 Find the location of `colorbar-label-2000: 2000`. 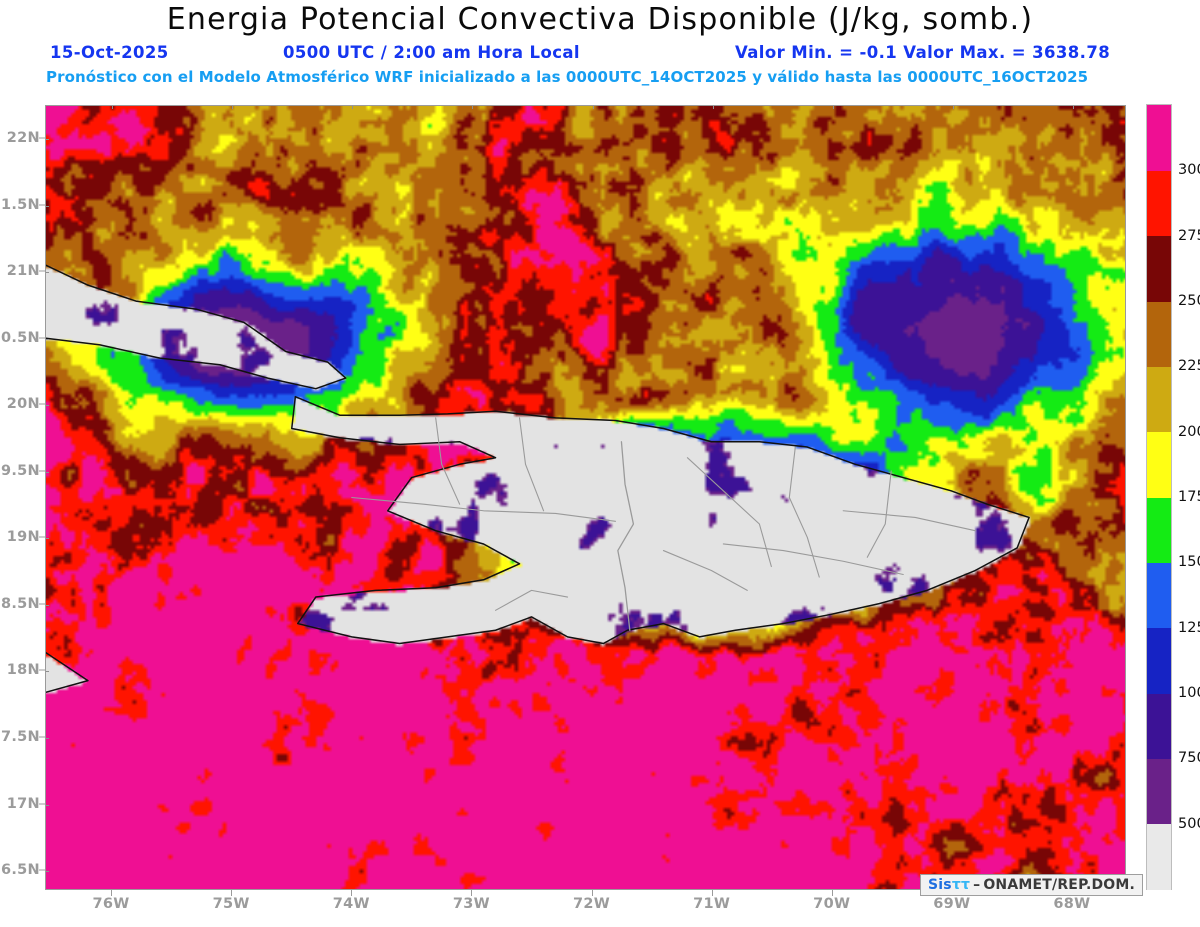

colorbar-label-2000: 2000 is located at coordinates (1189, 431).